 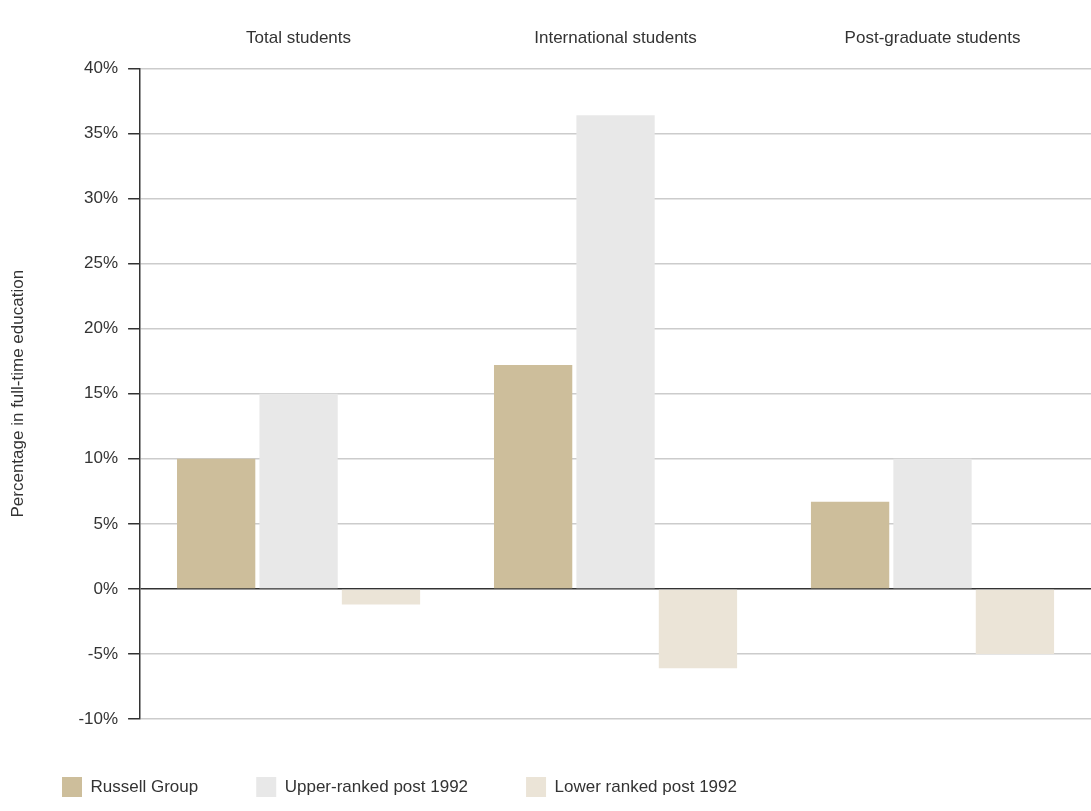 I want to click on y-tick-label: 5%, so click(x=106, y=523).